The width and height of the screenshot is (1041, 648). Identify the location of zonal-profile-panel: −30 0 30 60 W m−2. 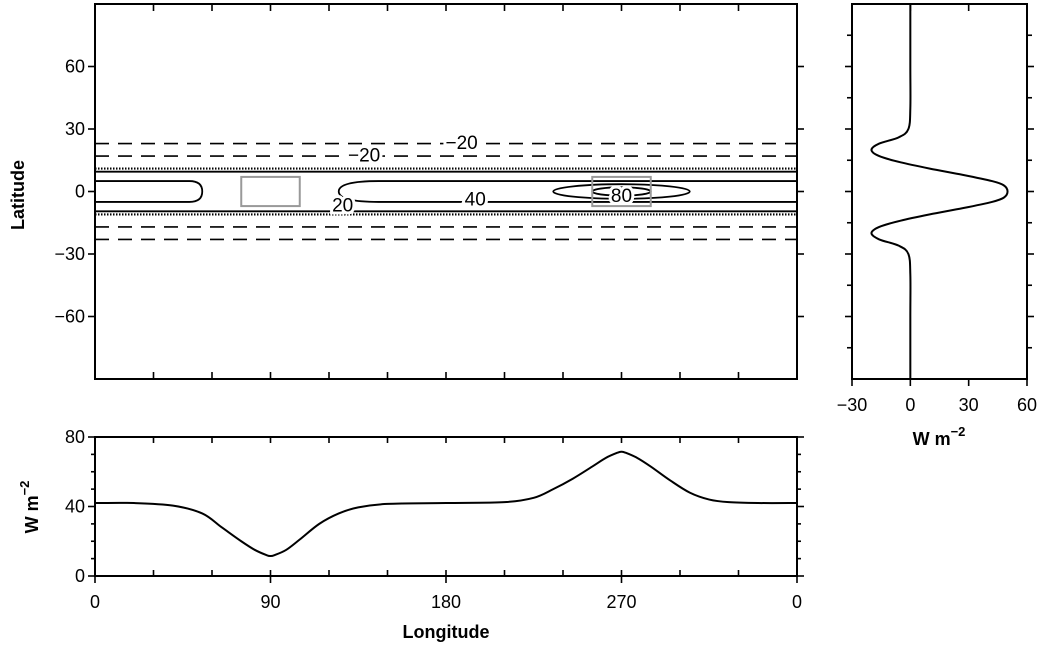
(937, 226).